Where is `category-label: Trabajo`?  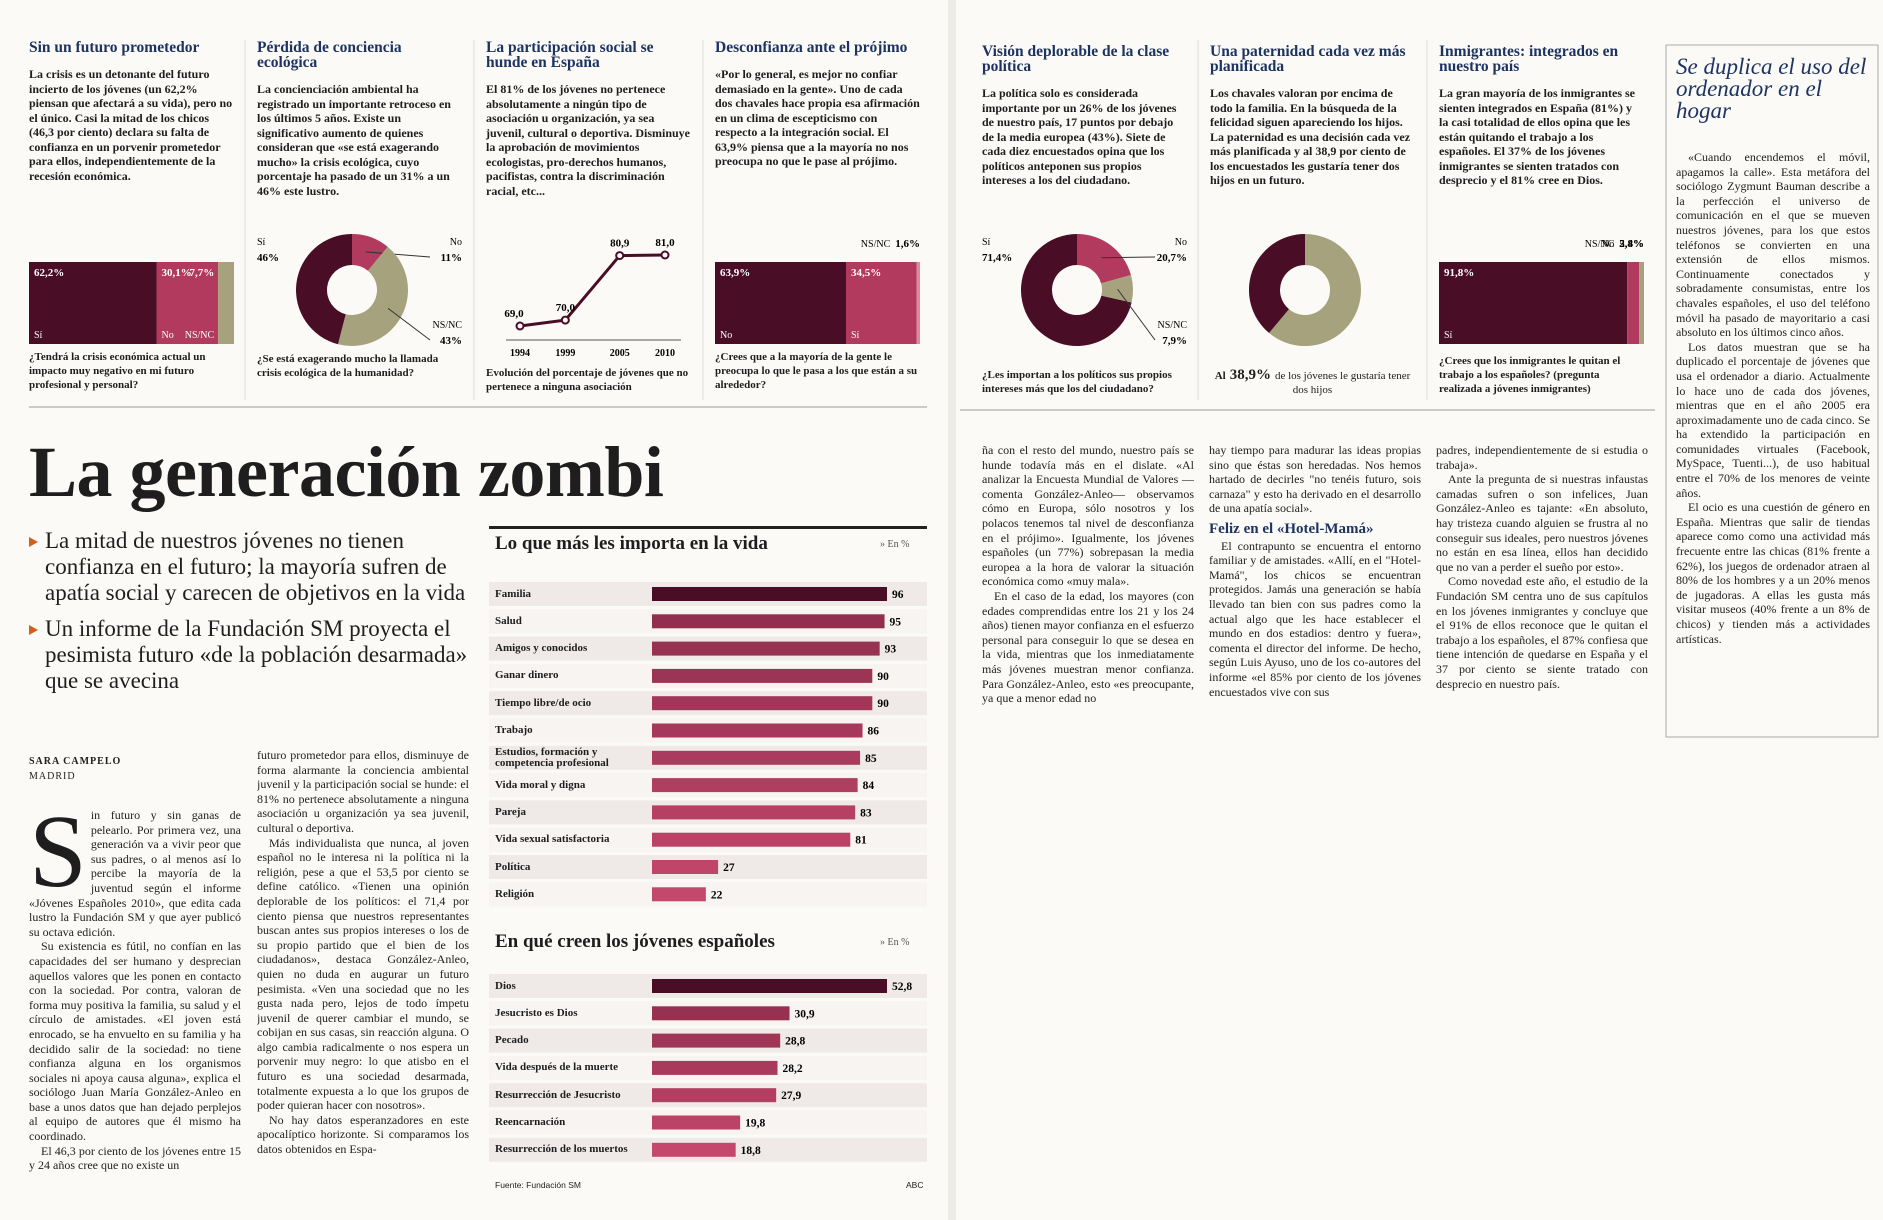
category-label: Trabajo is located at coordinates (514, 730).